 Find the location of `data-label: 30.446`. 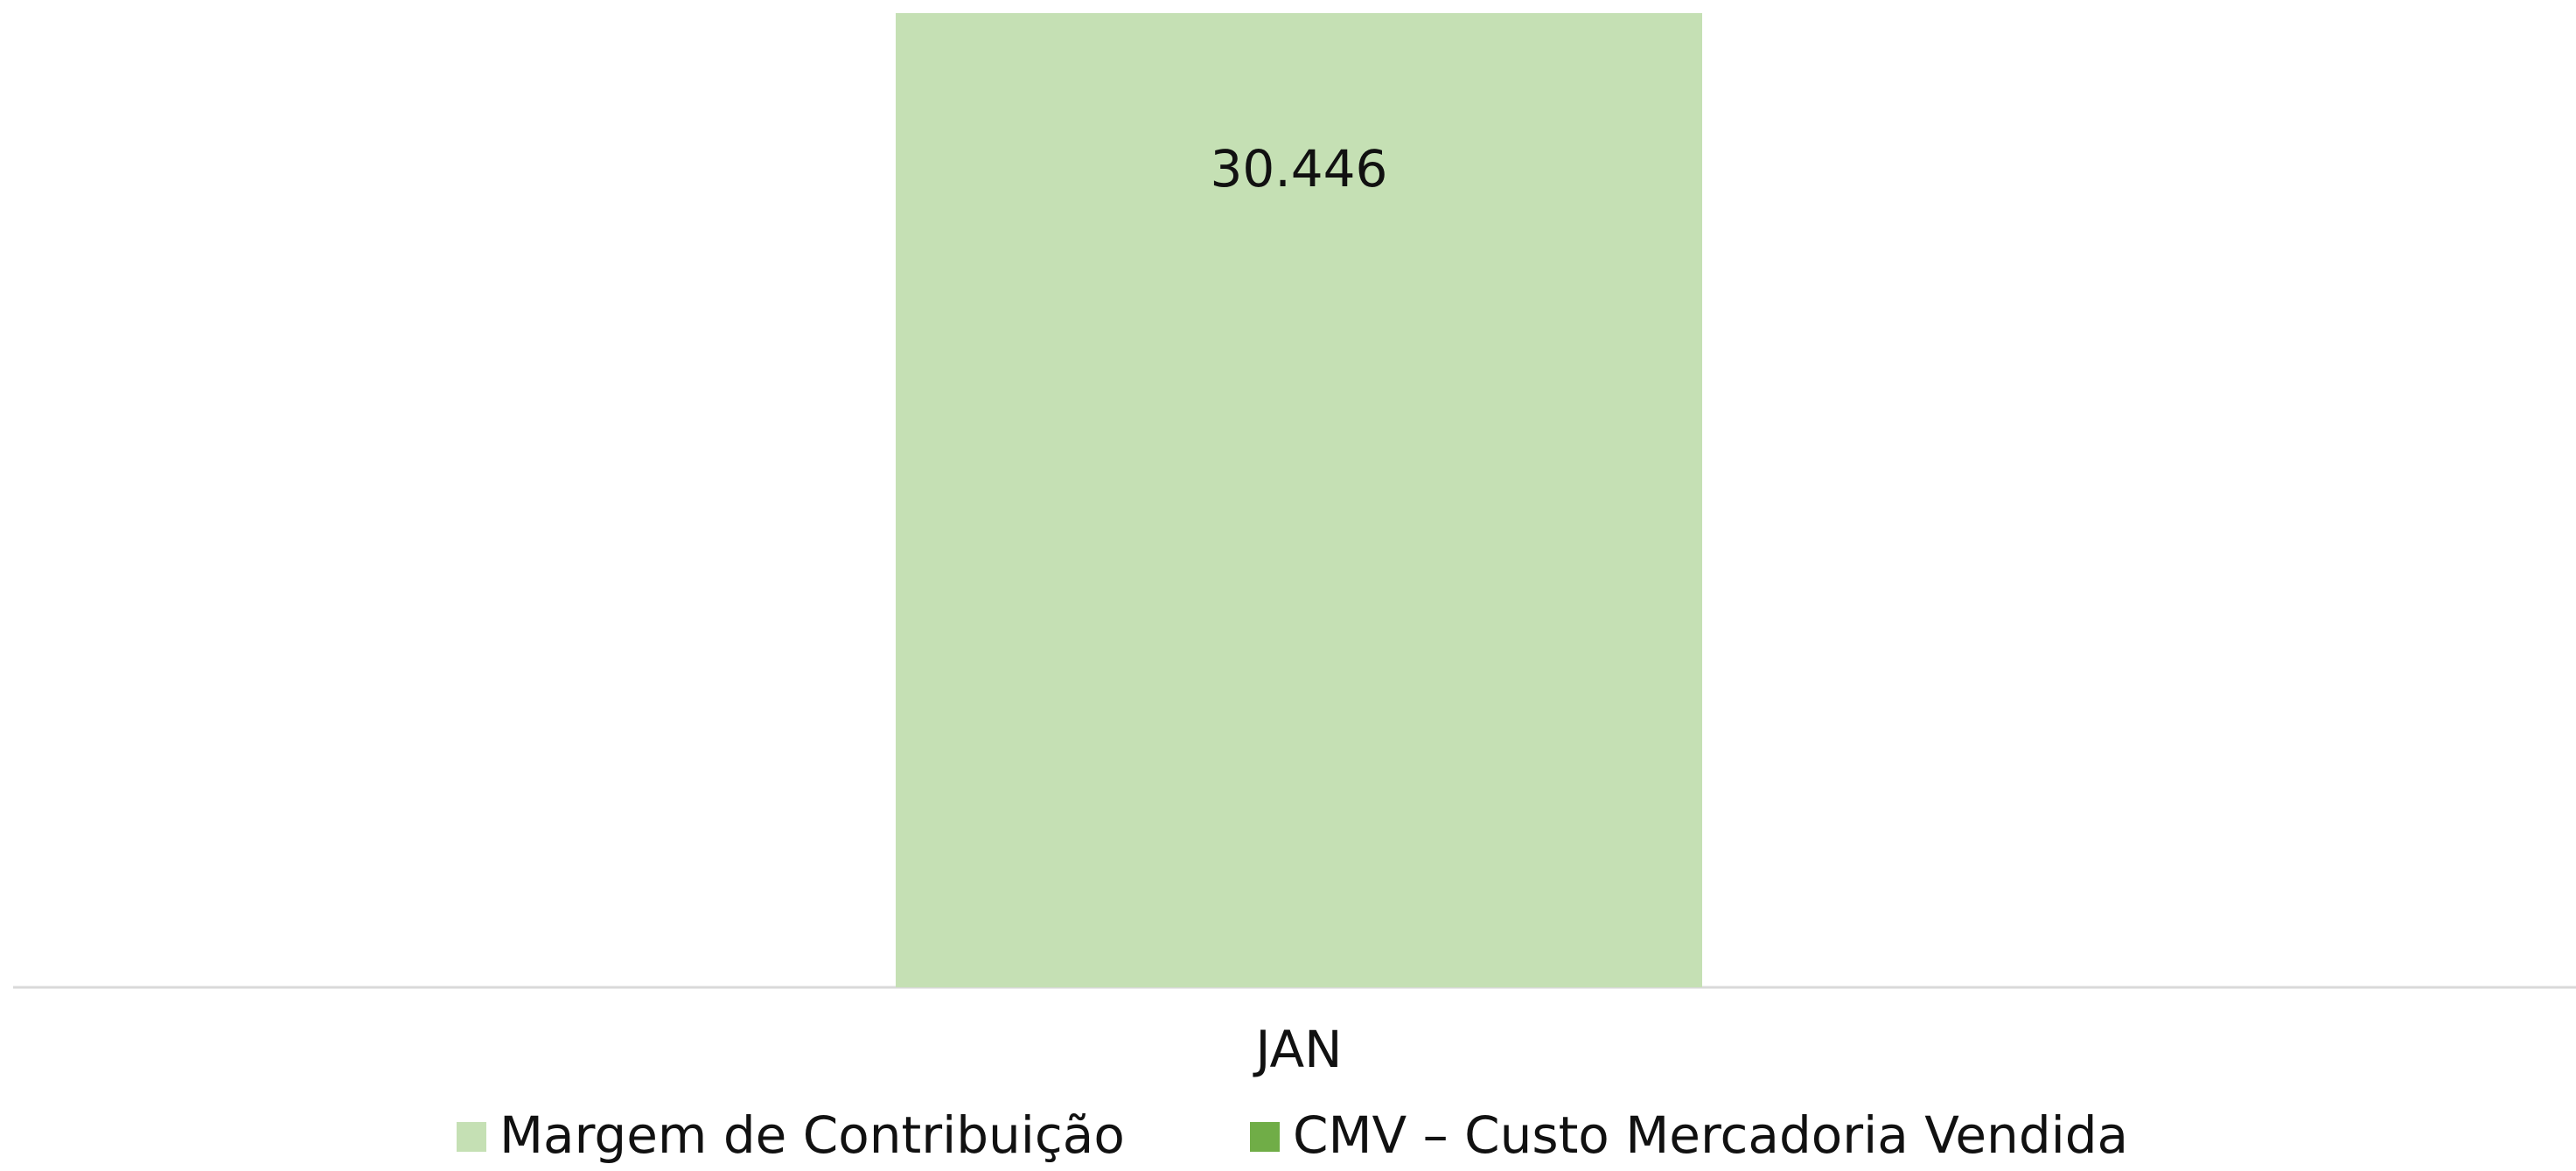

data-label: 30.446 is located at coordinates (1299, 169).